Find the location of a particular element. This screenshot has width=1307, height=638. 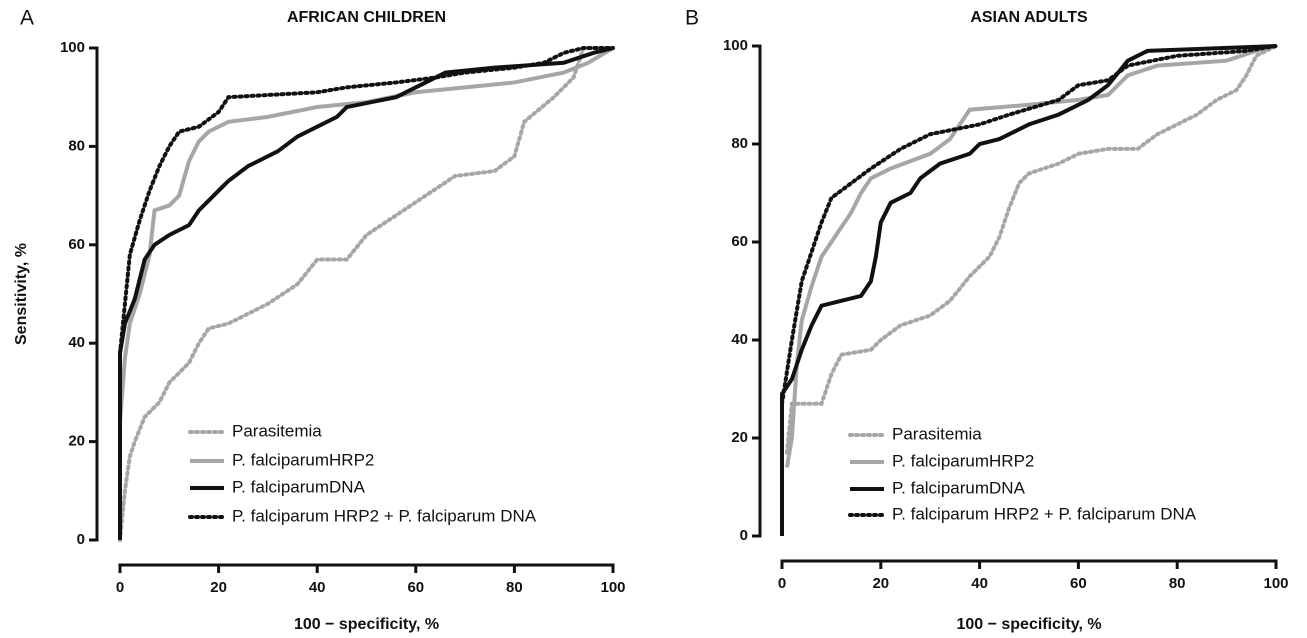

chart-title: ASIAN ADULTS is located at coordinates (1029, 17).